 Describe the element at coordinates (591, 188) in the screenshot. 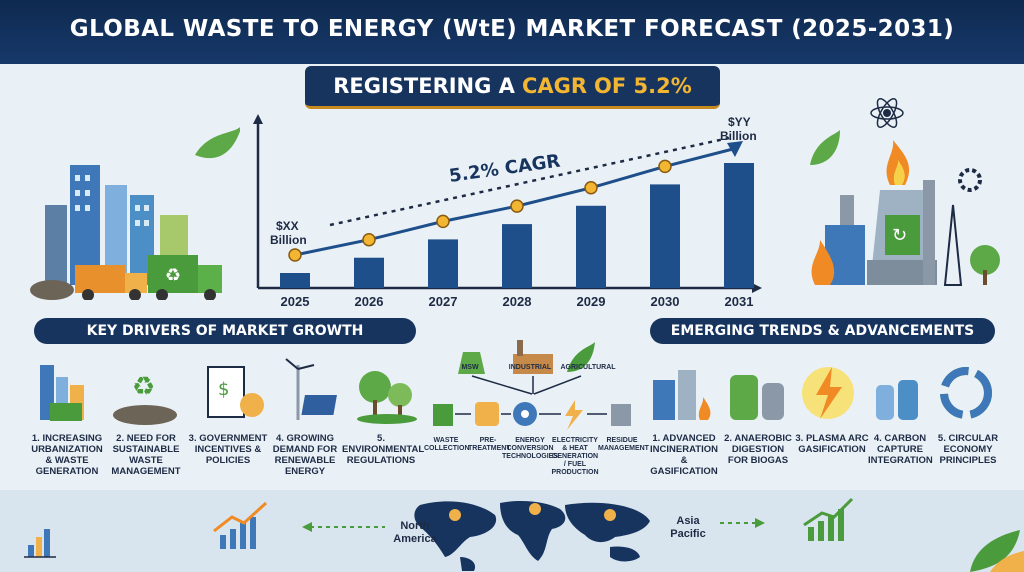

I see `data-point-2029` at that location.